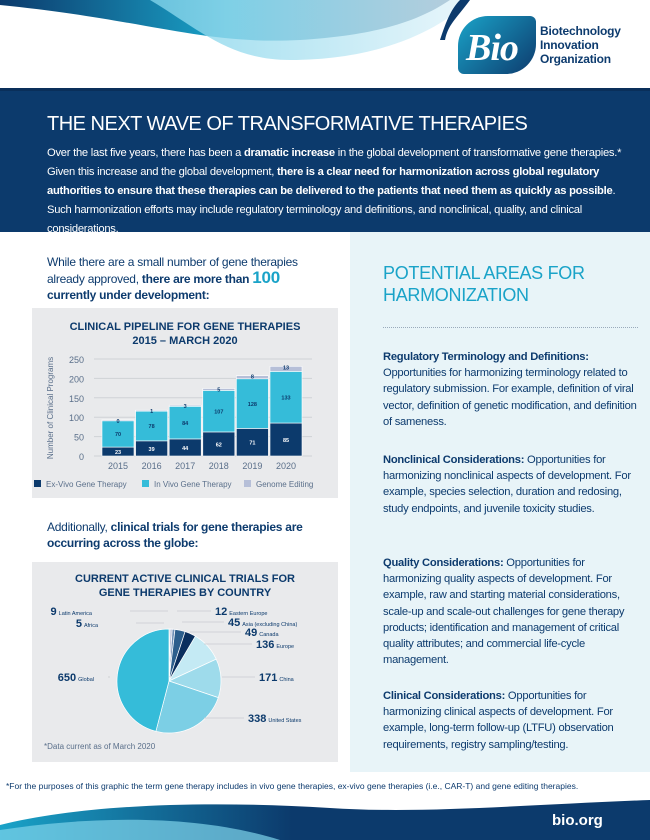 The height and width of the screenshot is (840, 650). I want to click on pie-label: 650 Global, so click(76, 678).